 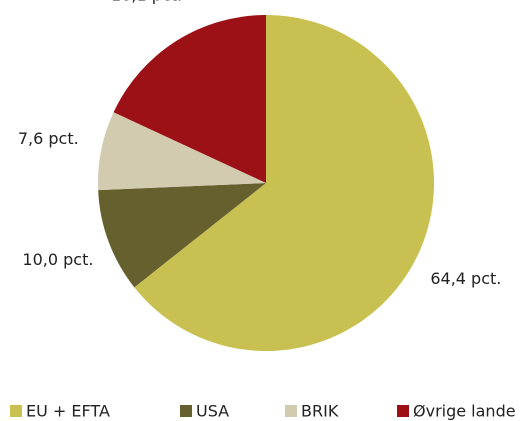 I want to click on slice-label: 10,0 pct., so click(x=57, y=259).